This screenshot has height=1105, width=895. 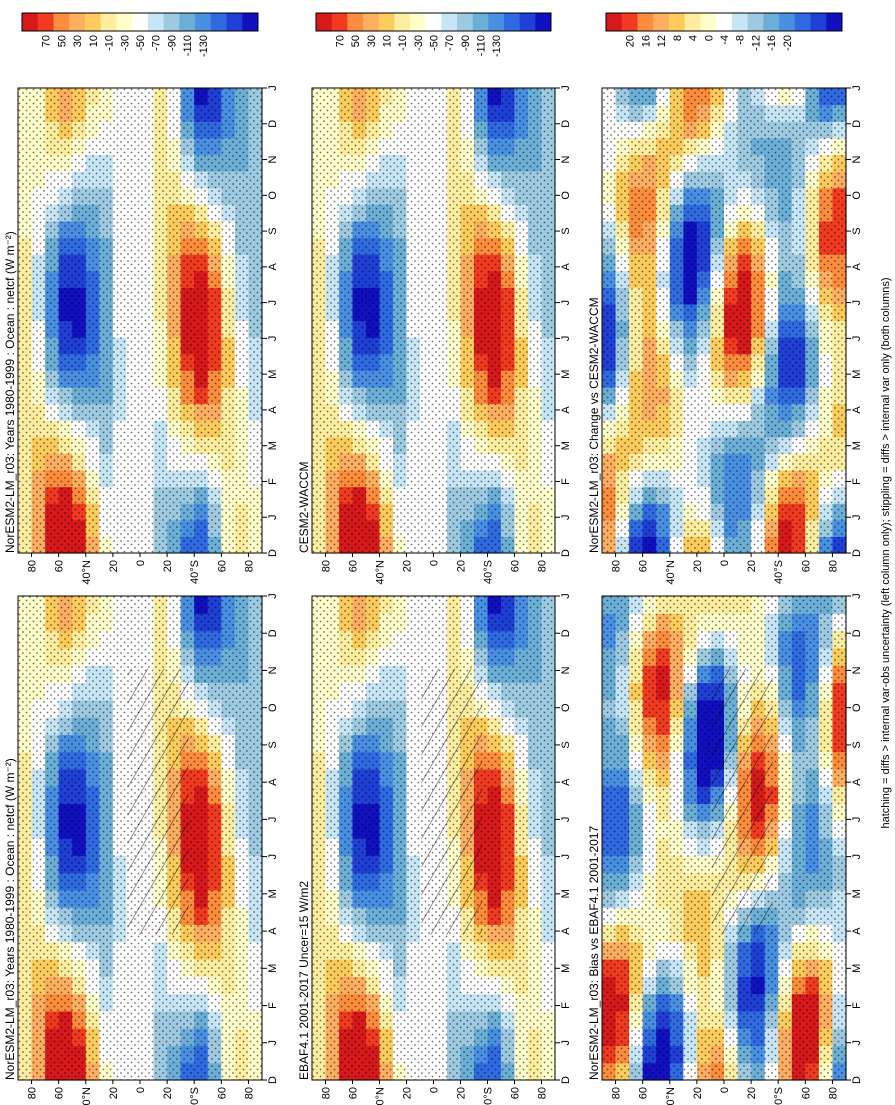 I want to click on colorbar-label: -10, so click(x=403, y=43).